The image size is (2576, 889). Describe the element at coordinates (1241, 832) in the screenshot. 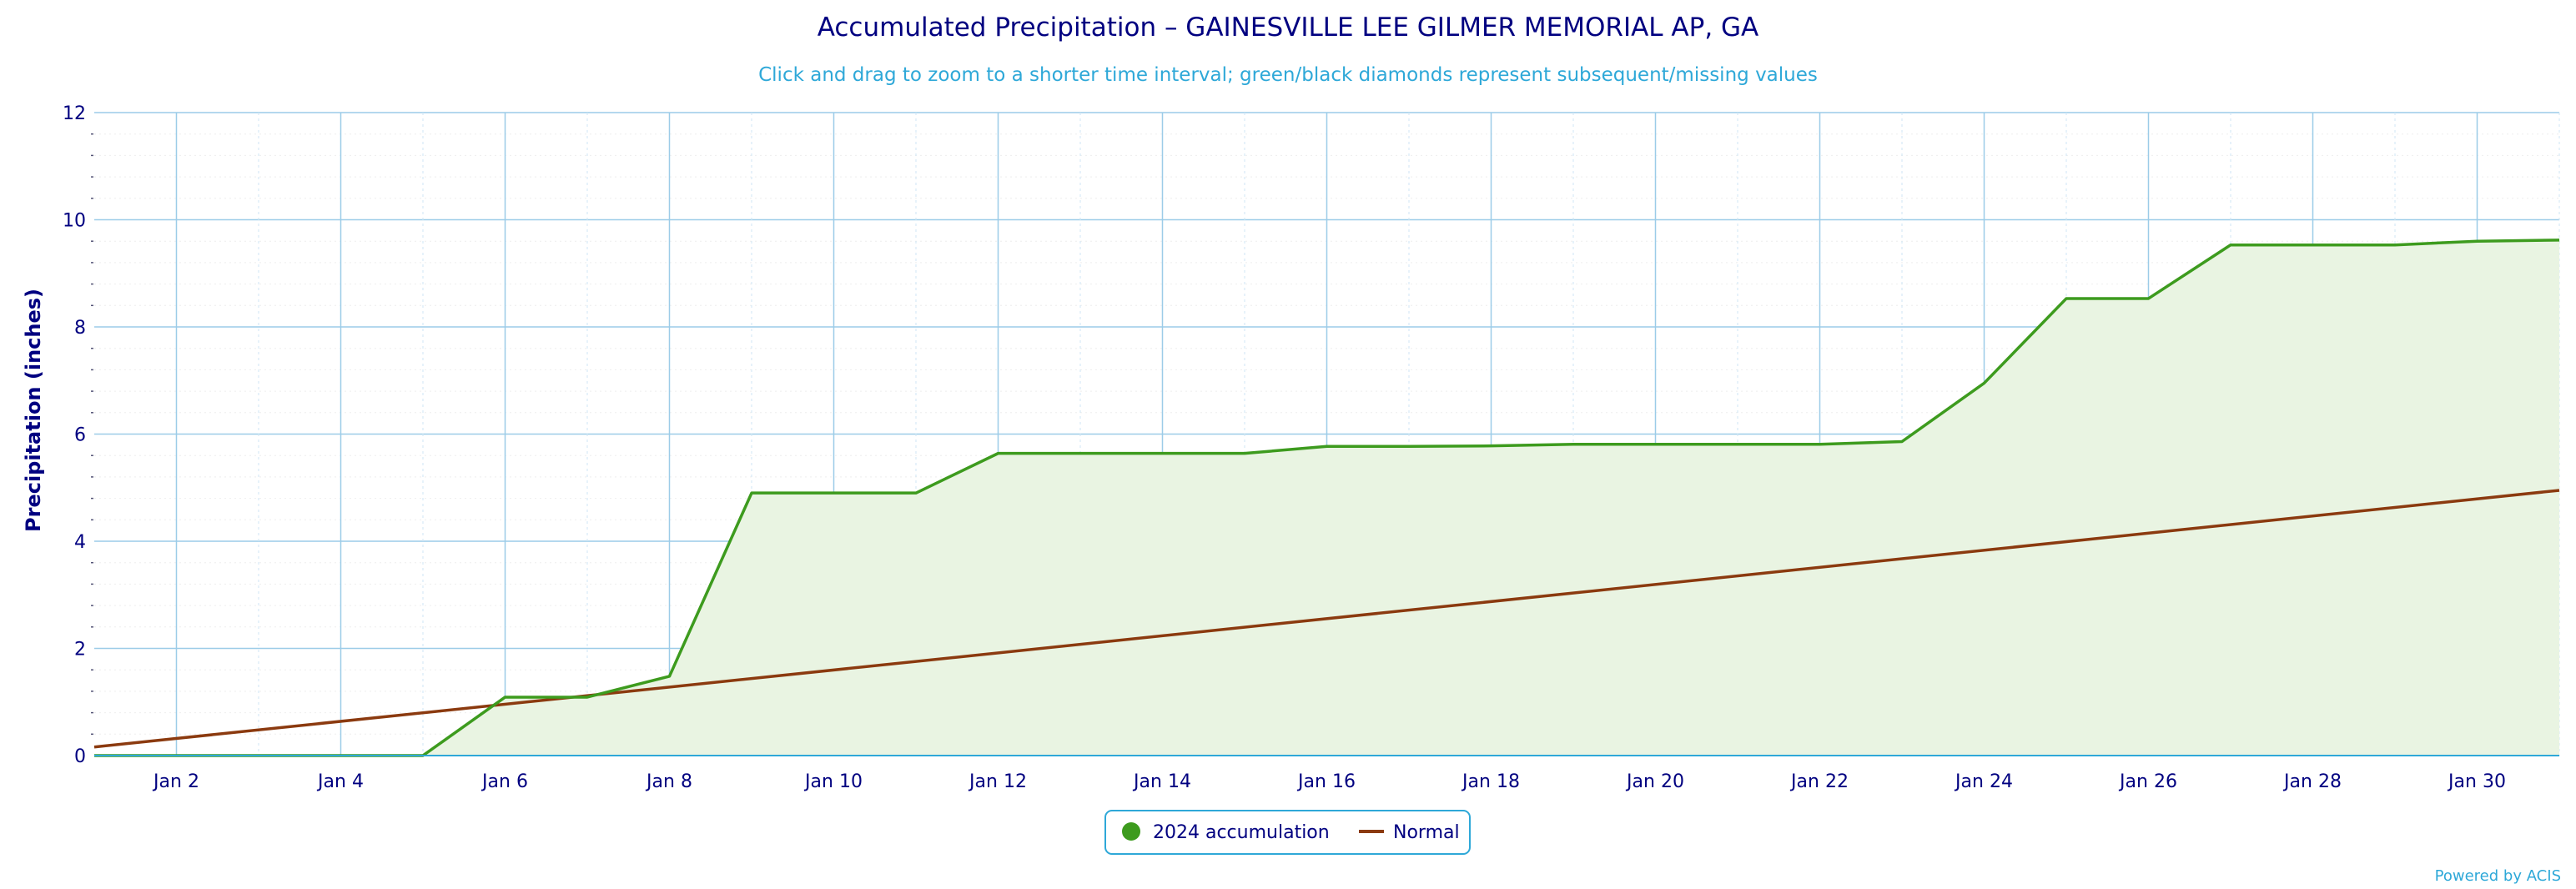

I see `legend-label-accumulation: 2024 accumulation` at that location.